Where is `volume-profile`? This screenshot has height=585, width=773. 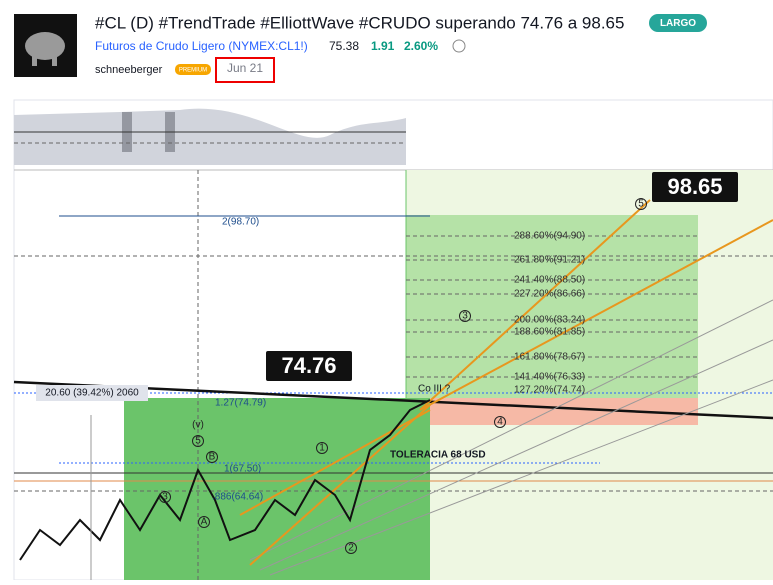 volume-profile is located at coordinates (210, 136).